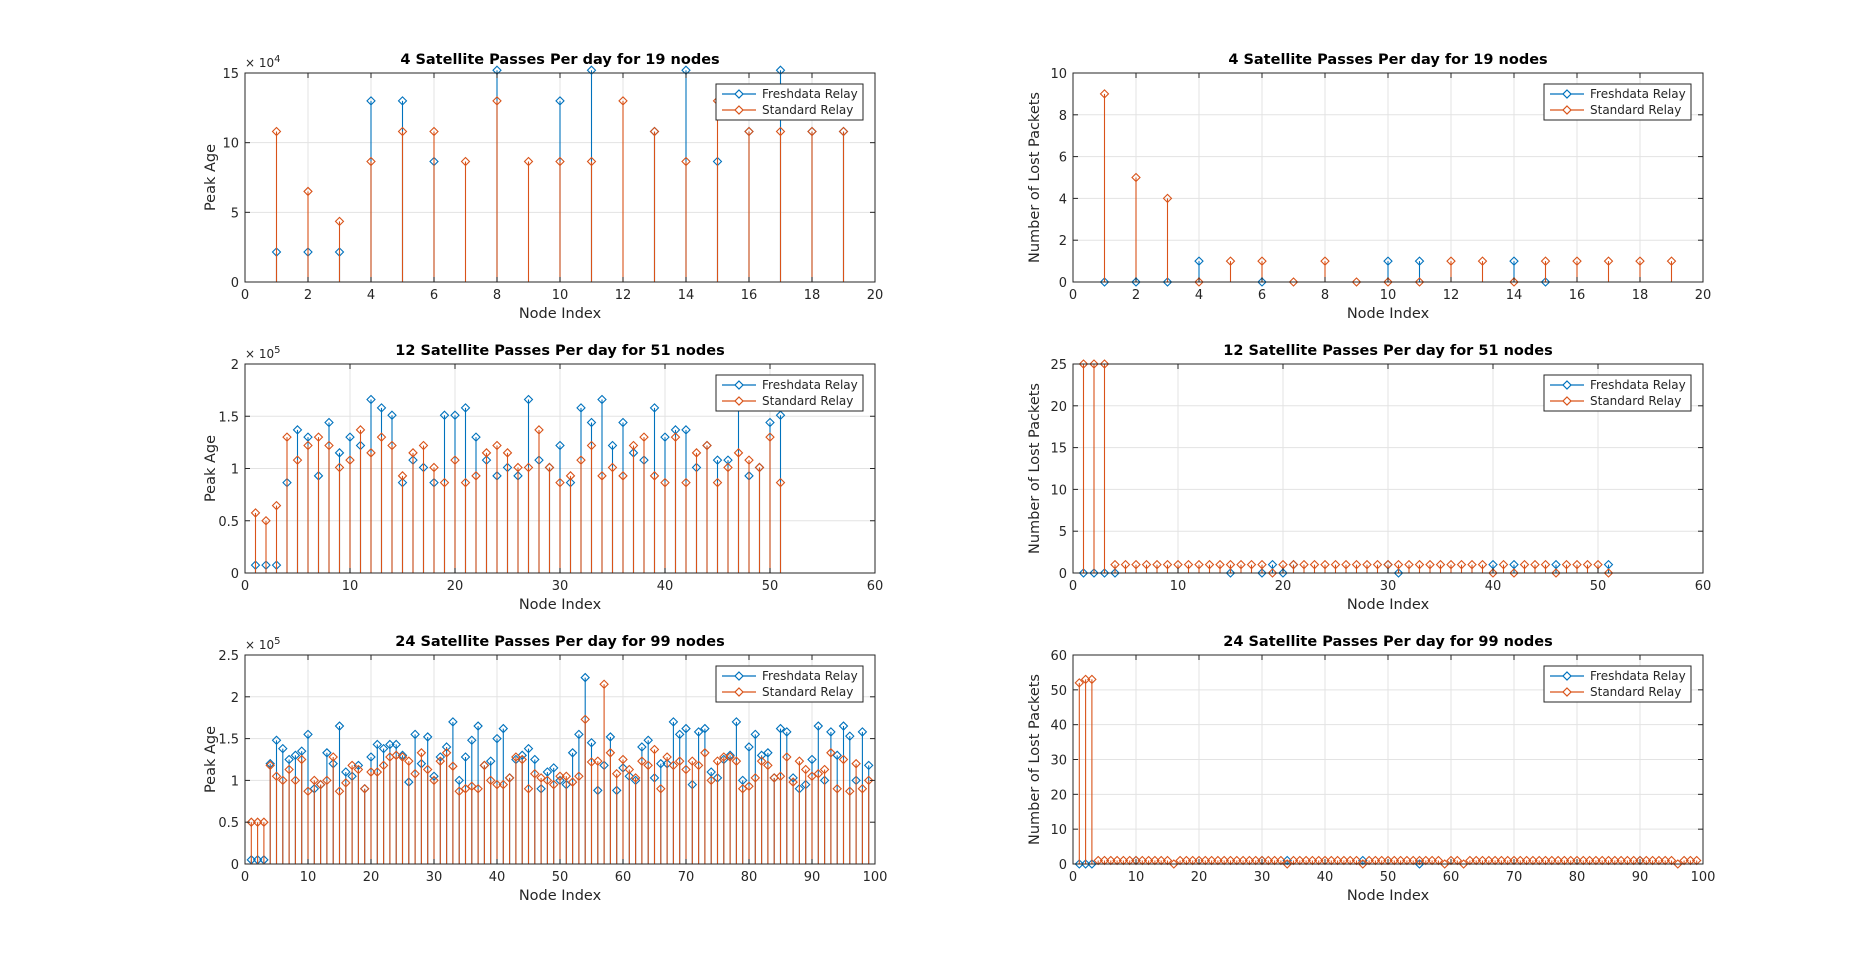 This screenshot has height=961, width=1866. Describe the element at coordinates (228, 417) in the screenshot. I see `y-tick-label: 1.5` at that location.